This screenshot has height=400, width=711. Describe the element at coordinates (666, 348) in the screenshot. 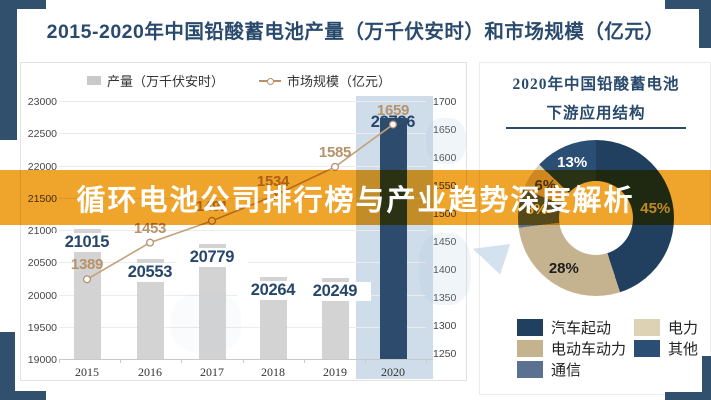

I see `legend-item-其他: 其他` at that location.